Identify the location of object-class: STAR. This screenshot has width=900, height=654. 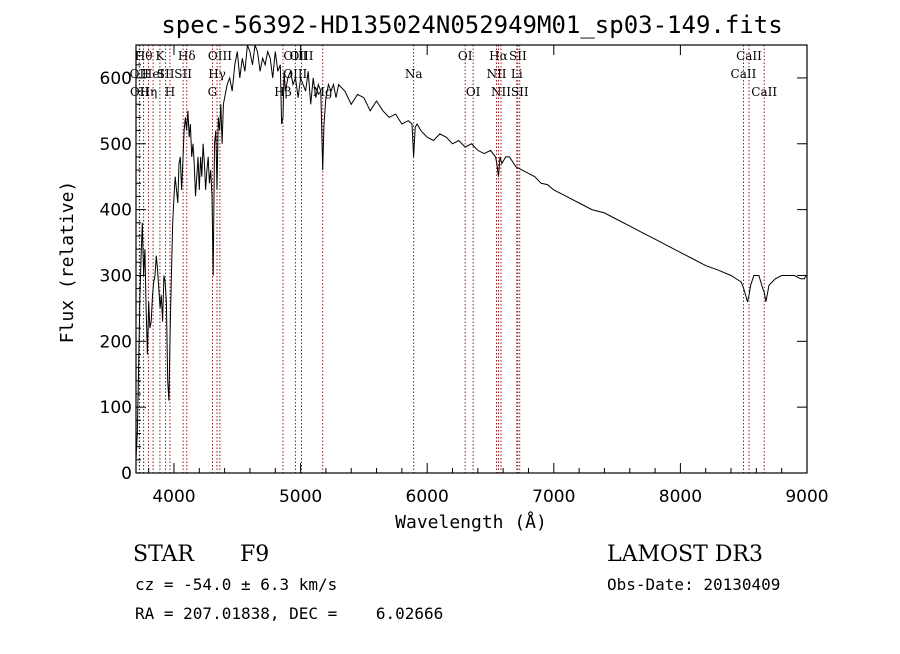
(164, 554).